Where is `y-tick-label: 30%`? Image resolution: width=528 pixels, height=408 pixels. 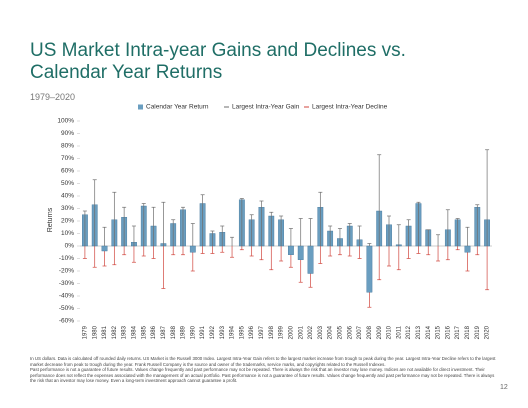
y-tick-label: 30% is located at coordinates (67, 208).